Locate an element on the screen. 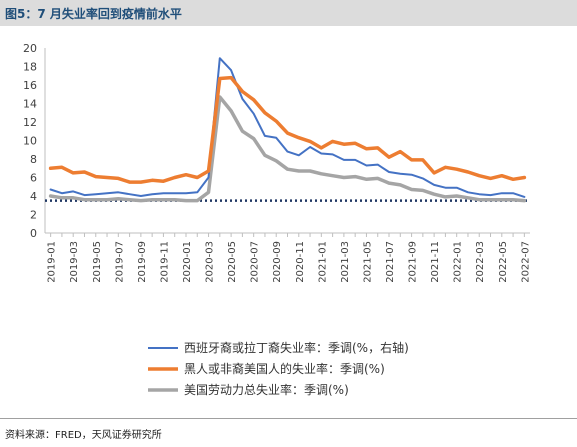 Image resolution: width=577 pixels, height=447 pixels. y-tick-label: 18 is located at coordinates (30, 67).